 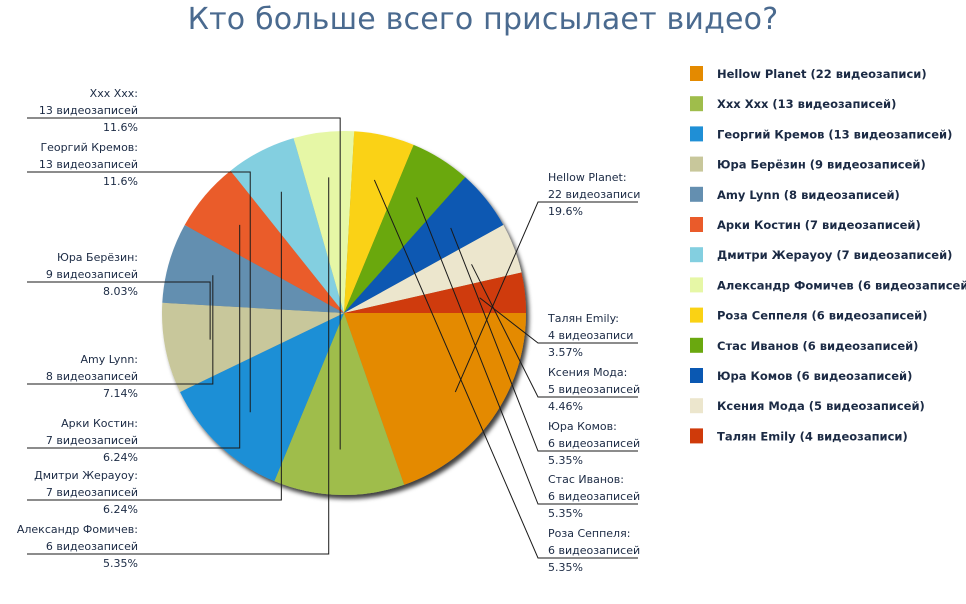 What do you see at coordinates (77, 529) in the screenshot?
I see `svg-text: Александр Фомичев:` at bounding box center [77, 529].